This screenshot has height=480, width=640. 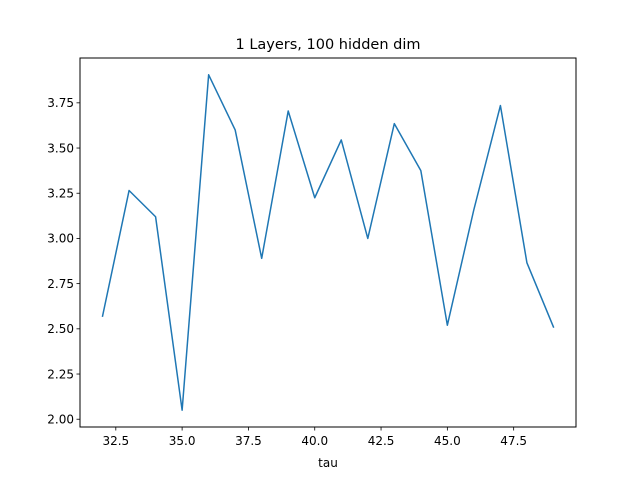 I want to click on chart-title: 1 Layers, 100 hidden dim, so click(x=327, y=45).